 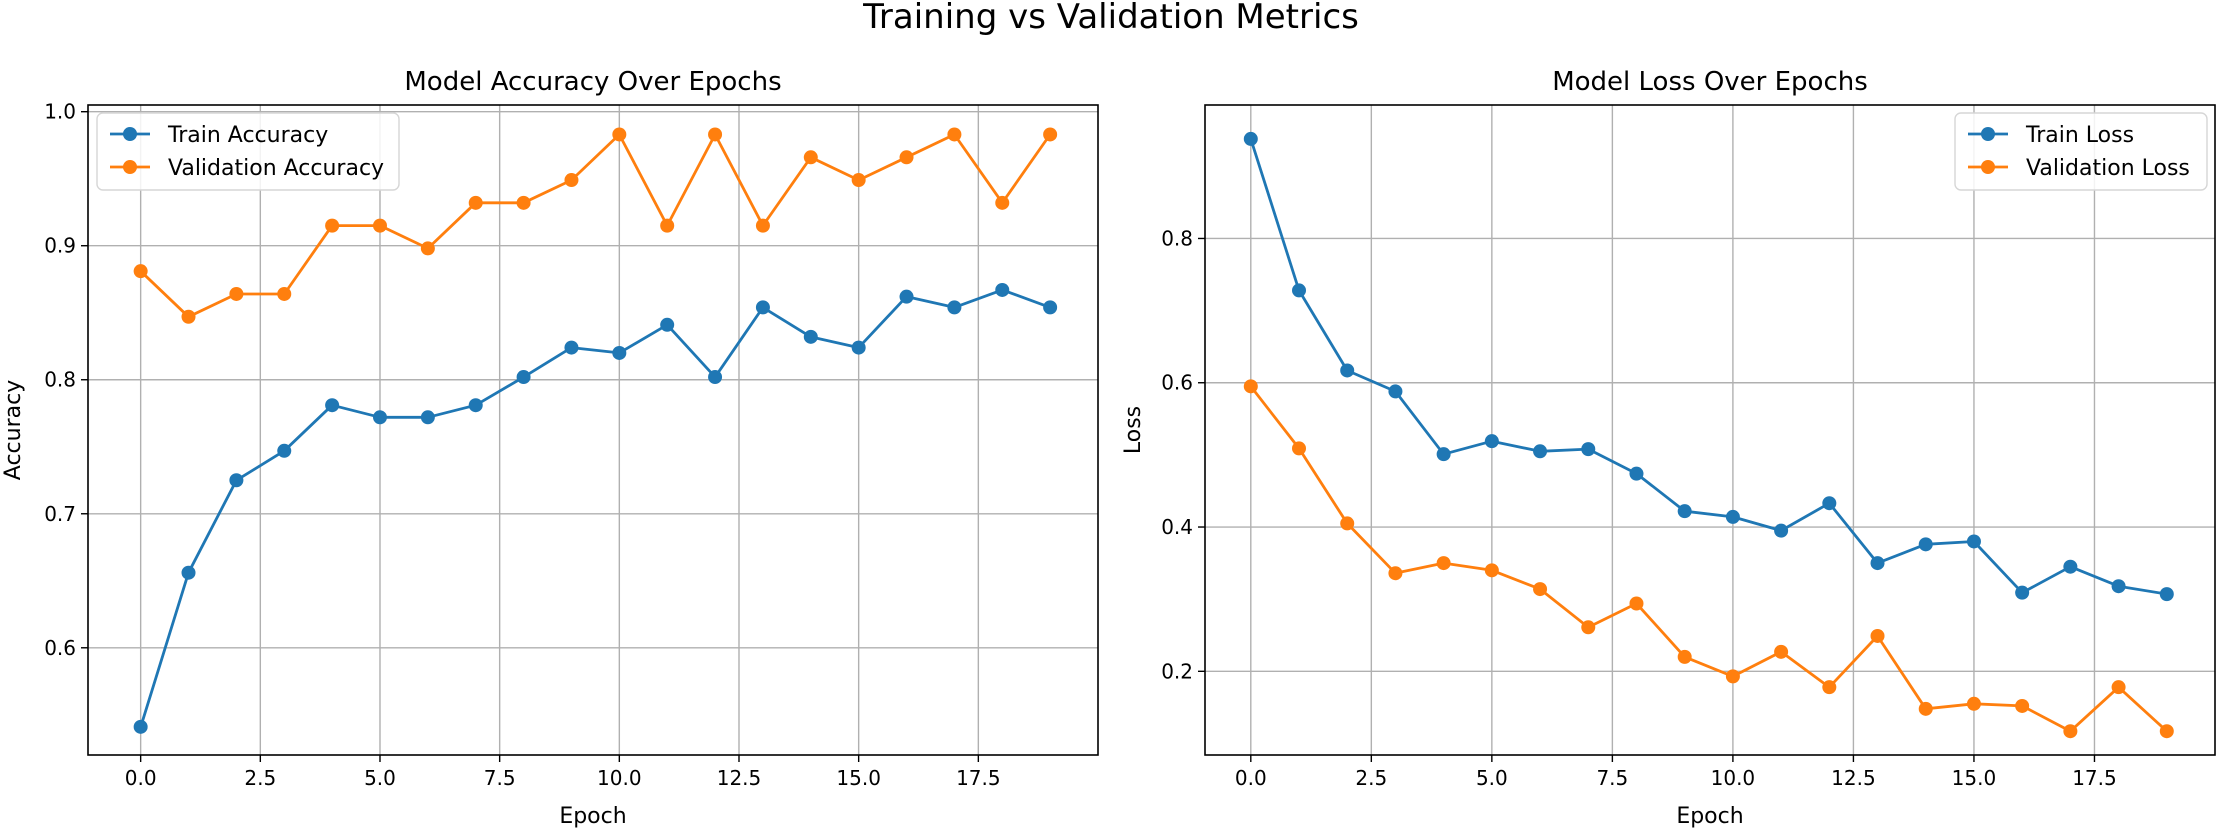 I want to click on accuracy-chart-title: Model Accuracy Over Epochs, so click(x=592, y=82).